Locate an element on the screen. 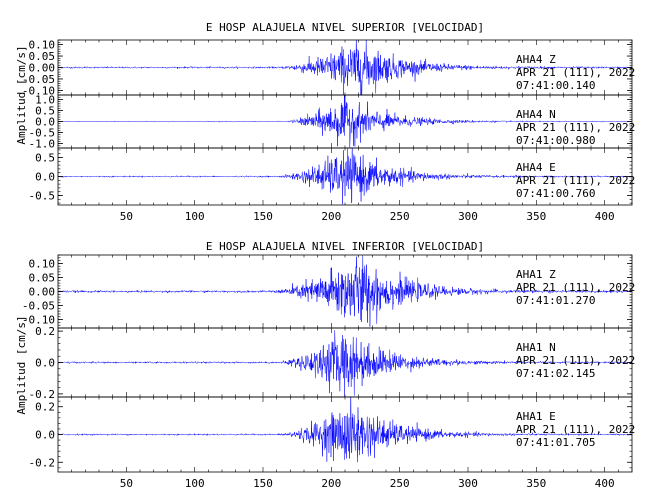 Image resolution: width=650 pixels, height=500 pixels. upper-y-axis-label: Amplitud [cm/s] is located at coordinates (21, 94).